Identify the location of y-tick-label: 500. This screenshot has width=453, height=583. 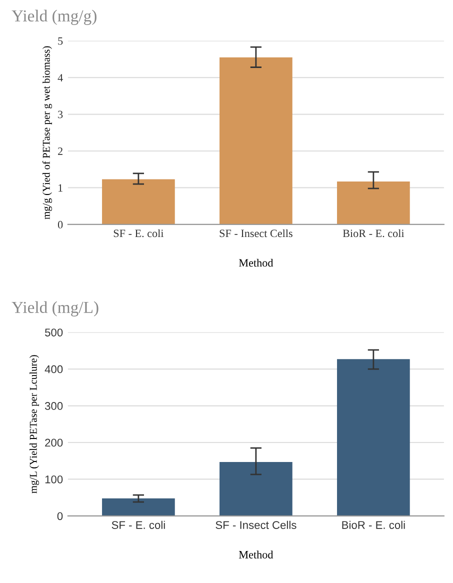
(53, 332).